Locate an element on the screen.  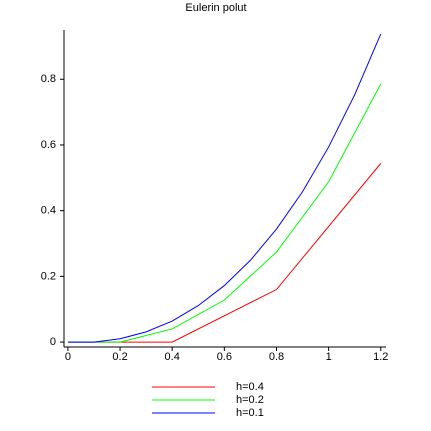
legend-label: h=0.2 is located at coordinates (250, 400).